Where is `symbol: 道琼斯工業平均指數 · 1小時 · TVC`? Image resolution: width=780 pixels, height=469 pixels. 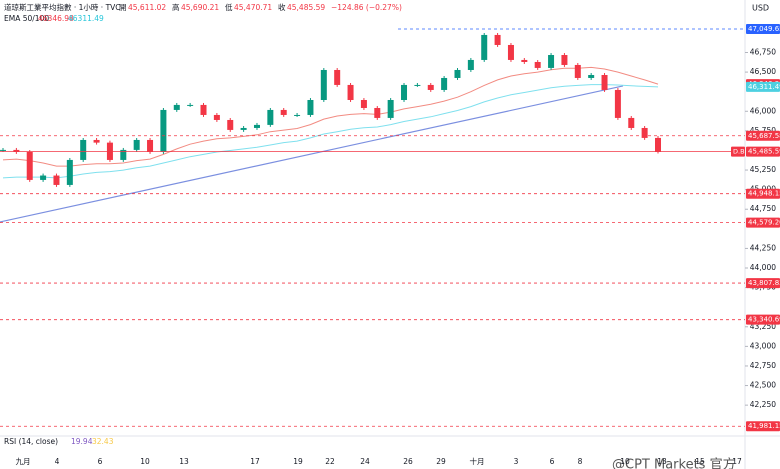 symbol: 道琼斯工業平均指數 · 1小時 · TVC is located at coordinates (62, 7).